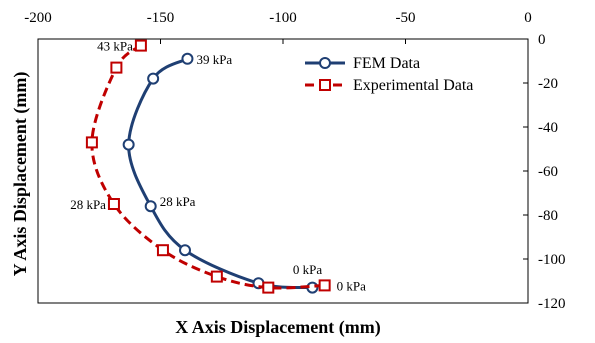  Describe the element at coordinates (325, 63) in the screenshot. I see `legend-fem-data-marker` at that location.